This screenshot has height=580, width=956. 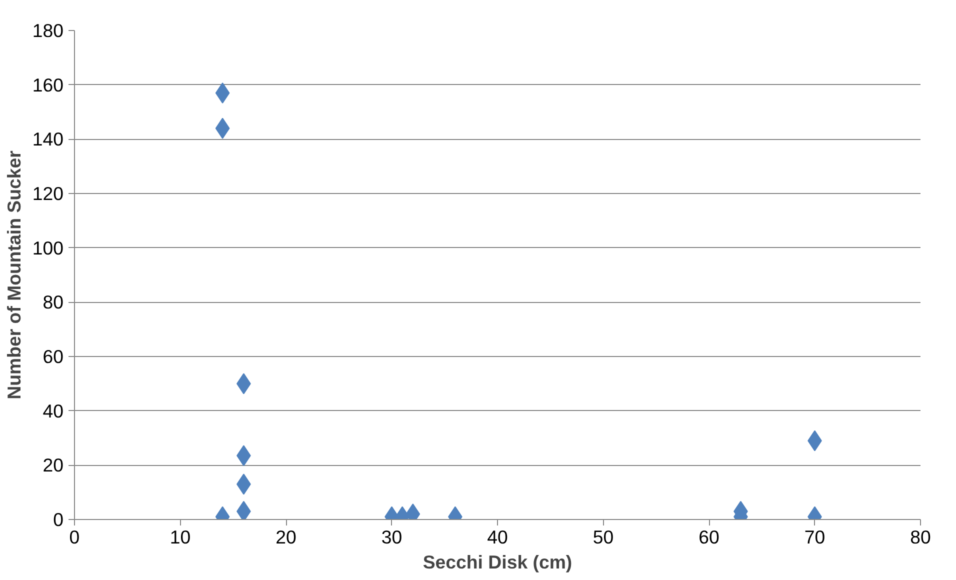 What do you see at coordinates (48, 139) in the screenshot?
I see `y-tick-label: 140` at bounding box center [48, 139].